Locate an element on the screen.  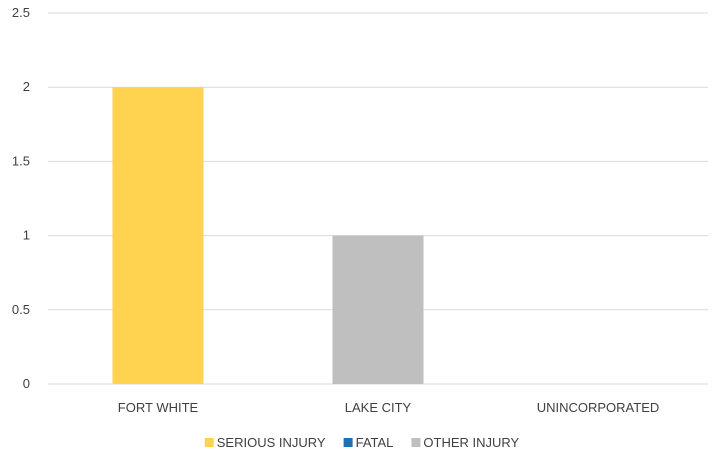
x-tick-label: FORT WHITE is located at coordinates (158, 407).